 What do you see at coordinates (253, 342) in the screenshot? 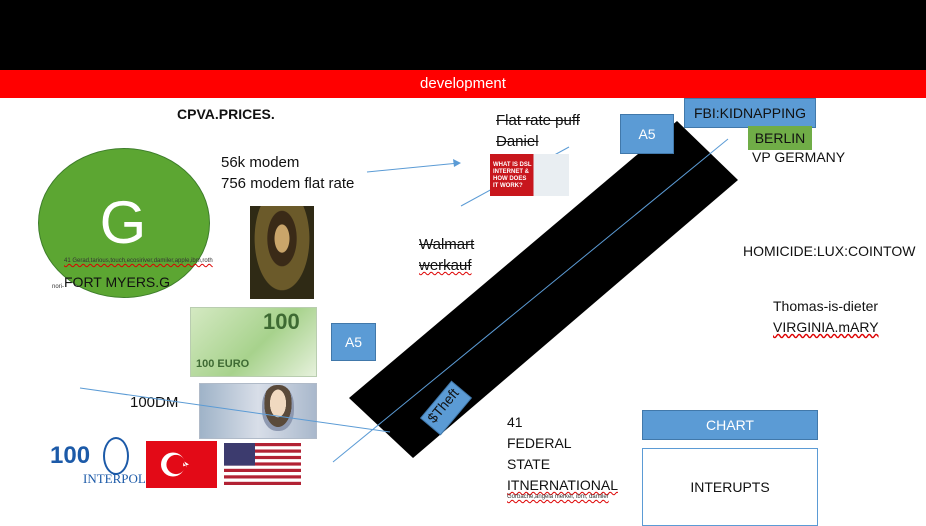
I see `euro-banknote-image` at bounding box center [253, 342].